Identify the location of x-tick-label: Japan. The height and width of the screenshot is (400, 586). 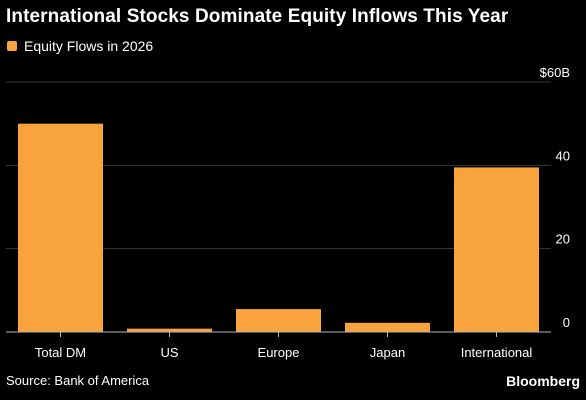
(387, 352).